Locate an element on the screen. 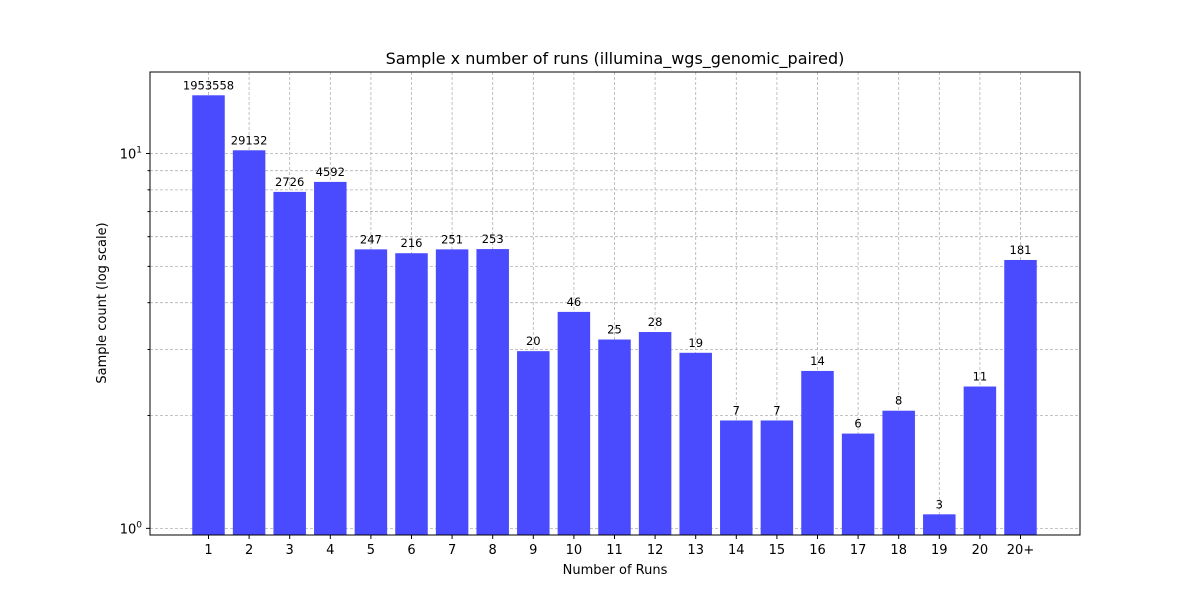 The width and height of the screenshot is (1200, 600). data-label: 2726 is located at coordinates (289, 182).